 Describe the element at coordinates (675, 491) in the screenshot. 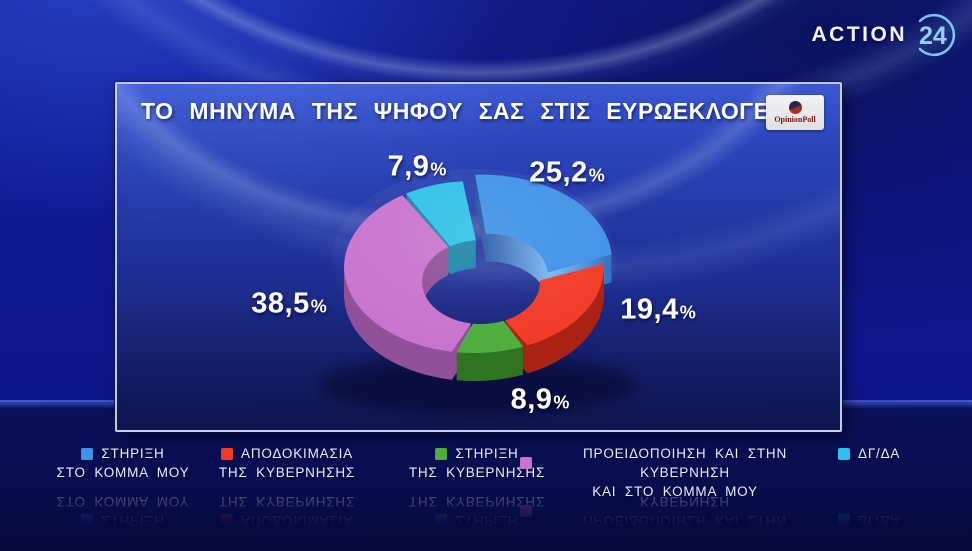

I see `legend-label-line2: ΚΑΙ ΣΤΟ ΚΟΜΜΑ ΜΟΥ` at that location.